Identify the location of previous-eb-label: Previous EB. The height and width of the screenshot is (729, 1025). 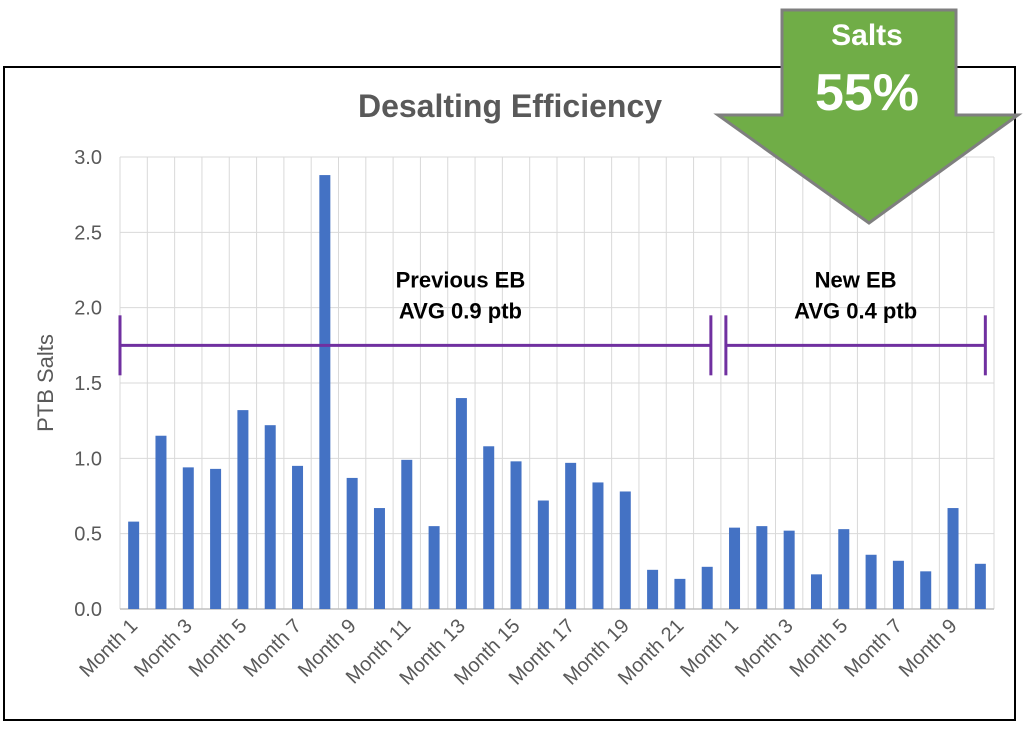
(461, 279).